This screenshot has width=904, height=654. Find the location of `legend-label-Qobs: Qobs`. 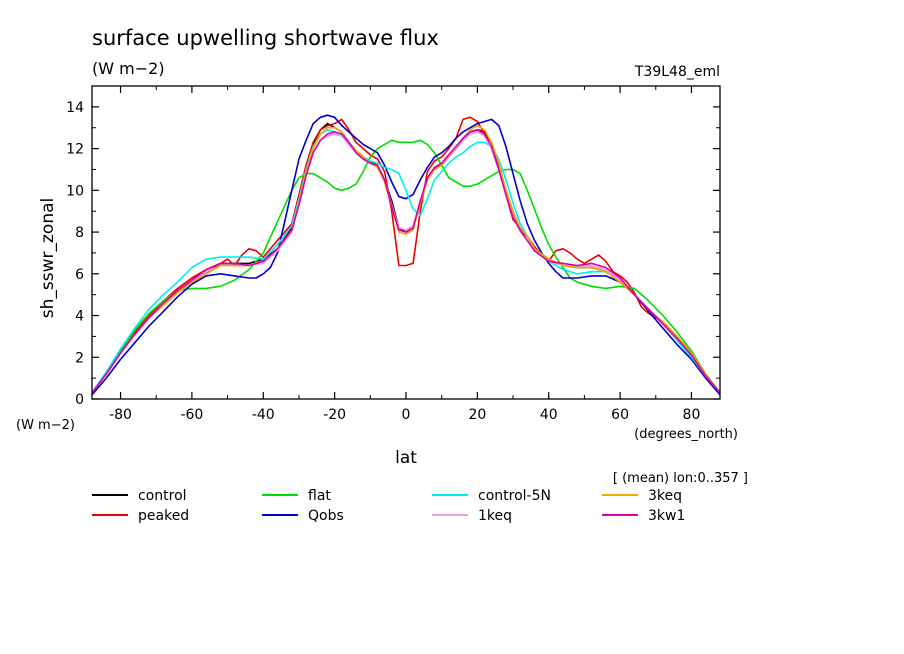

legend-label-Qobs: Qobs is located at coordinates (326, 516).